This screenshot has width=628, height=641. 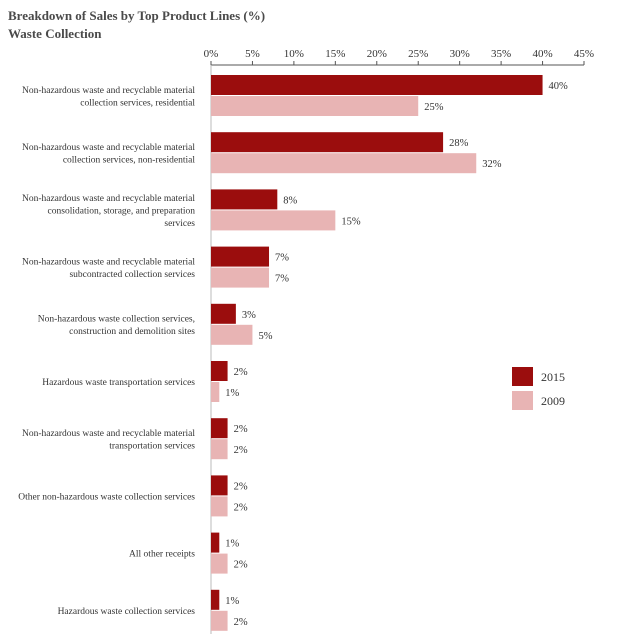 I want to click on x-tick-label: 30%, so click(x=460, y=54).